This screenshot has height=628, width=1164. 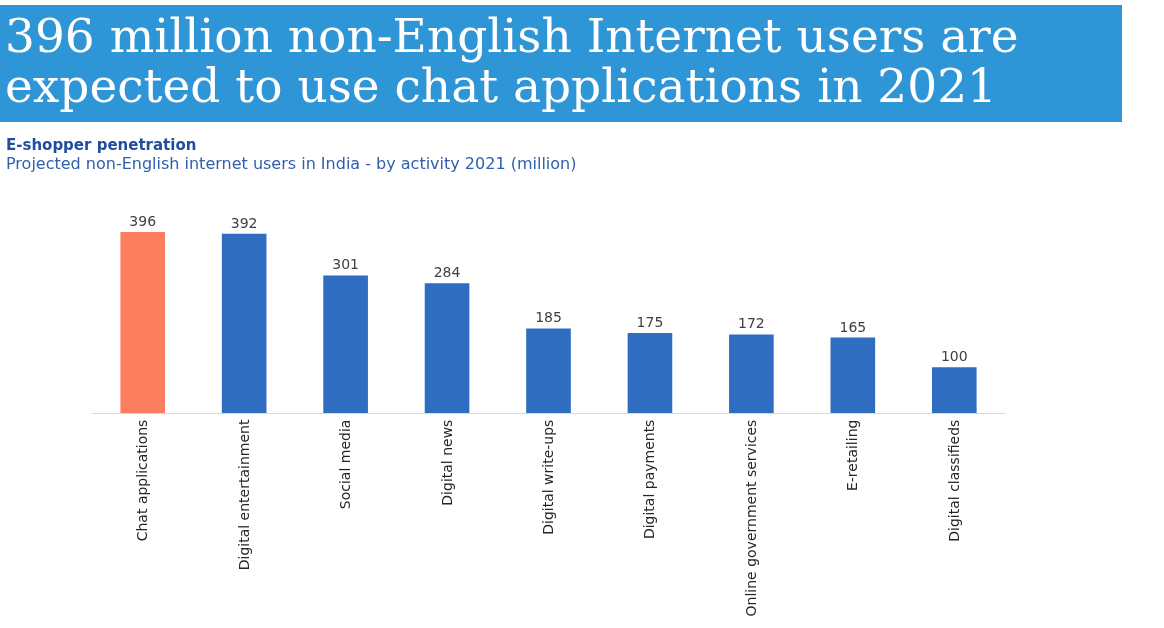 What do you see at coordinates (853, 326) in the screenshot?
I see `data-label: 165` at bounding box center [853, 326].